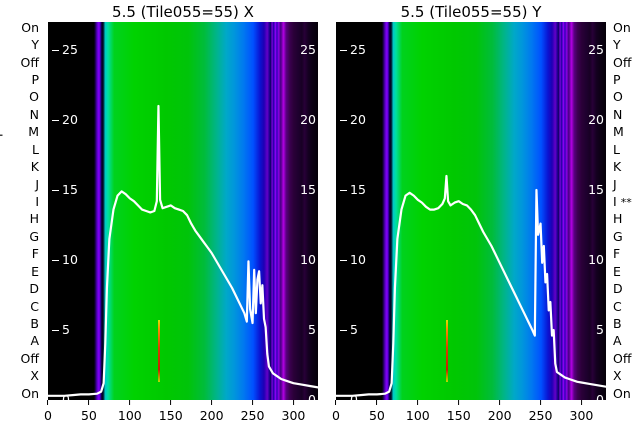 The image size is (640, 440). What do you see at coordinates (458, 415) in the screenshot?
I see `x-axis-tick-label: 150` at bounding box center [458, 415].